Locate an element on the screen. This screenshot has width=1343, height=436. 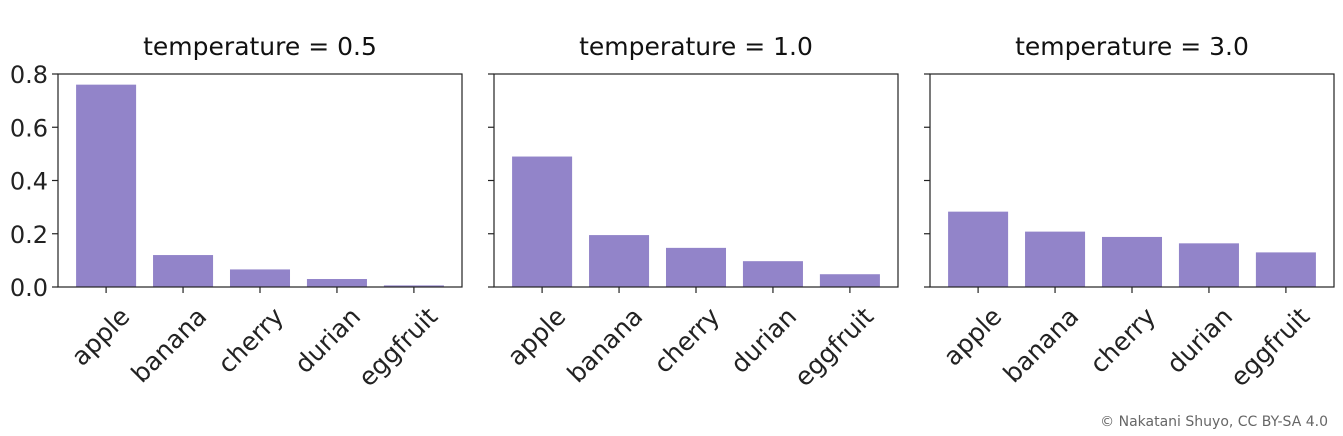
panel-title: temperature = 1.0 is located at coordinates (696, 46).